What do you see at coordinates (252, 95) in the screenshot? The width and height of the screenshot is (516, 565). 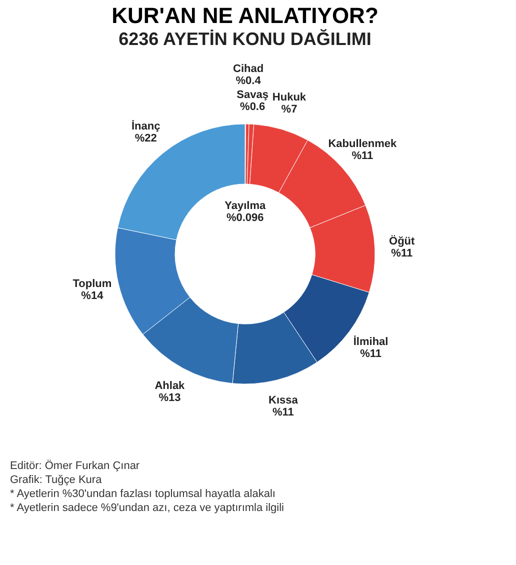 I see `slice-label: Savaş` at bounding box center [252, 95].